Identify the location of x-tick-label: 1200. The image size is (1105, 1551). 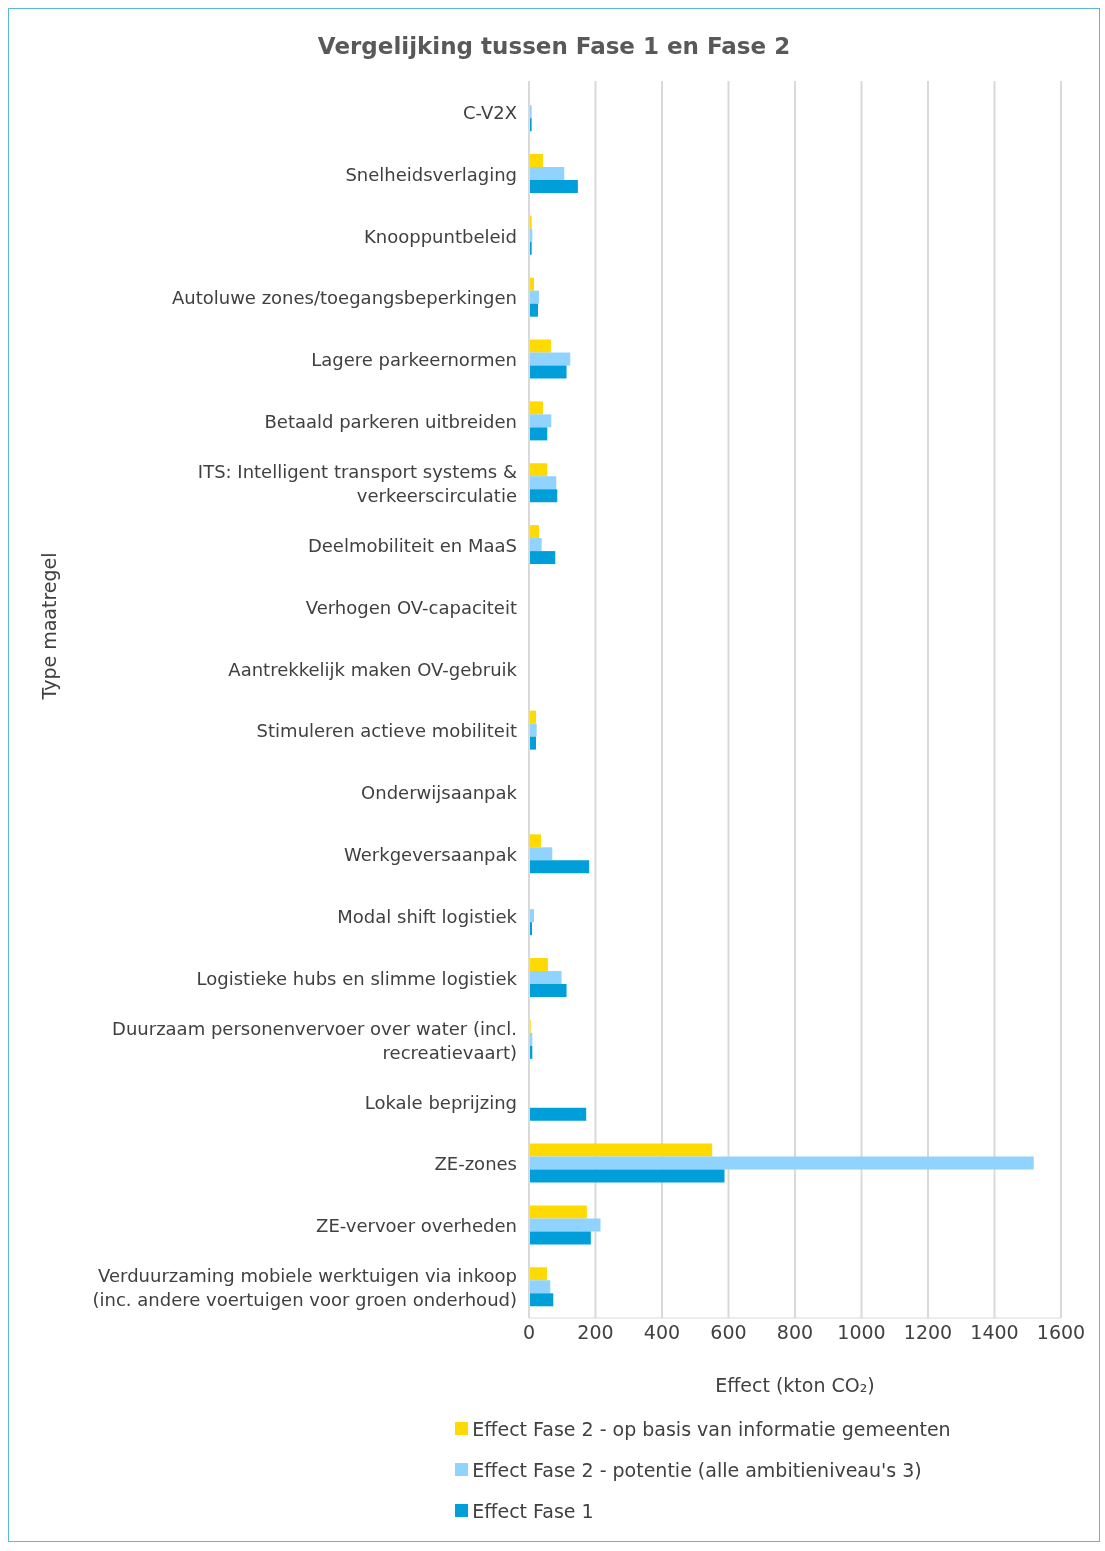
(928, 1332).